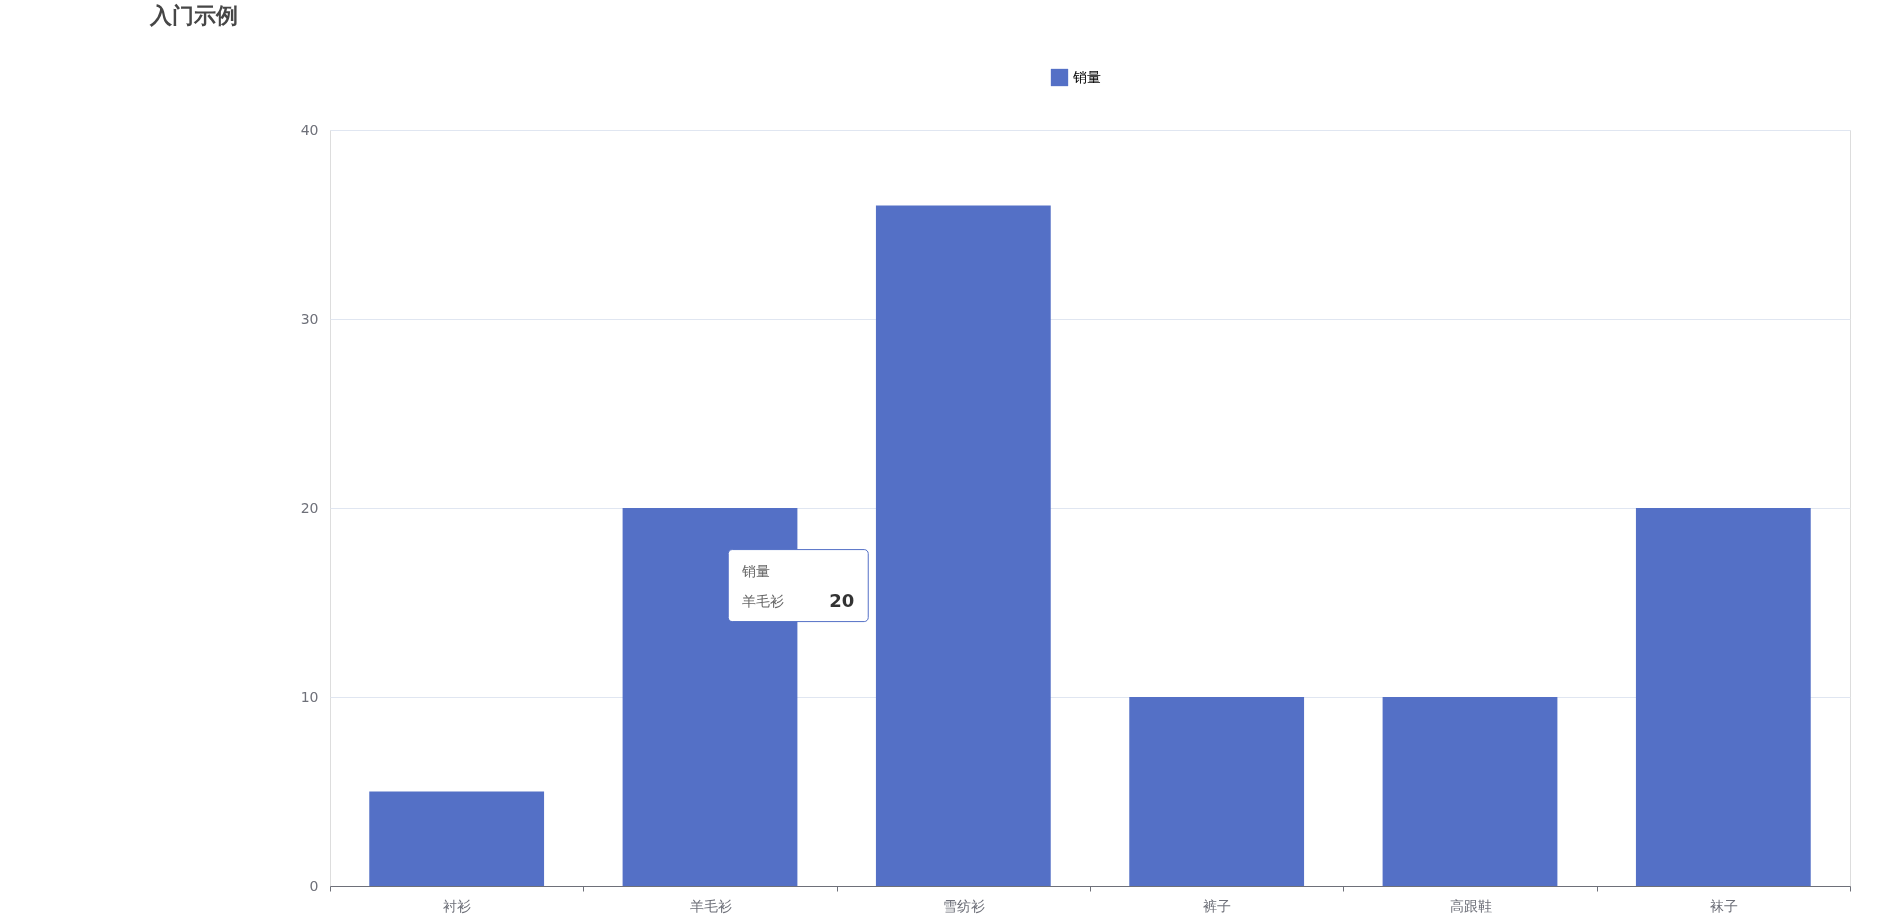 This screenshot has width=1886, height=921. I want to click on chart-title: 入门示例, so click(193, 15).